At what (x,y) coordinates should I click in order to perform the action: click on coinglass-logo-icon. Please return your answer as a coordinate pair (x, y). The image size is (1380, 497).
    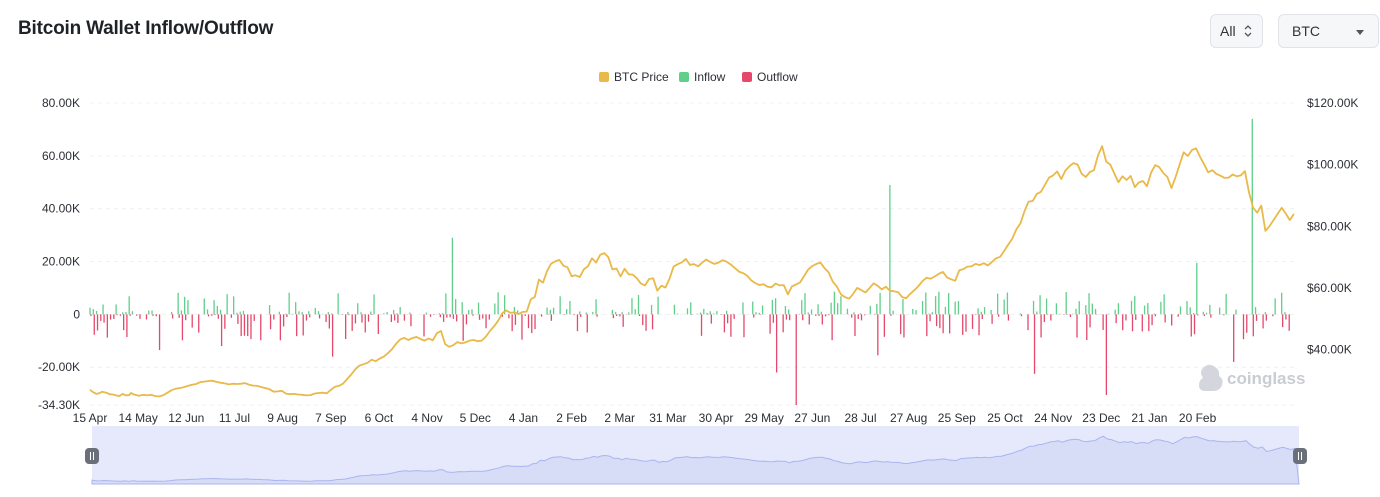
    Looking at the image, I should click on (1211, 377).